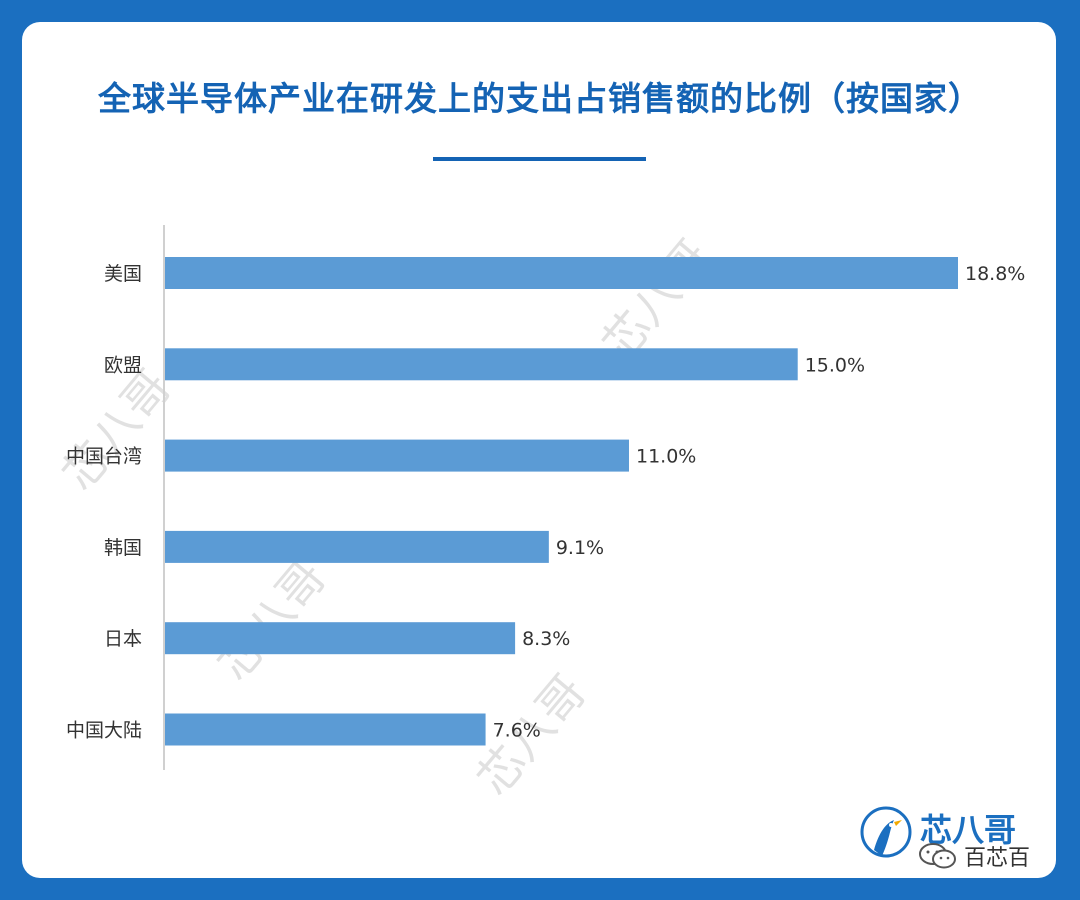  What do you see at coordinates (546, 639) in the screenshot?
I see `data-label: 8.3%` at bounding box center [546, 639].